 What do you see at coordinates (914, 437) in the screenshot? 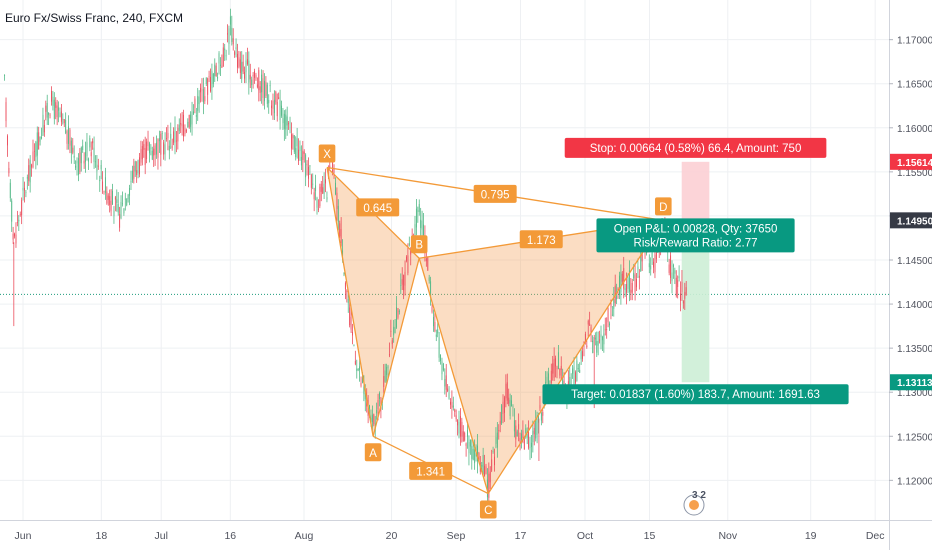
I see `price-tick-label: 1.12500` at bounding box center [914, 437].